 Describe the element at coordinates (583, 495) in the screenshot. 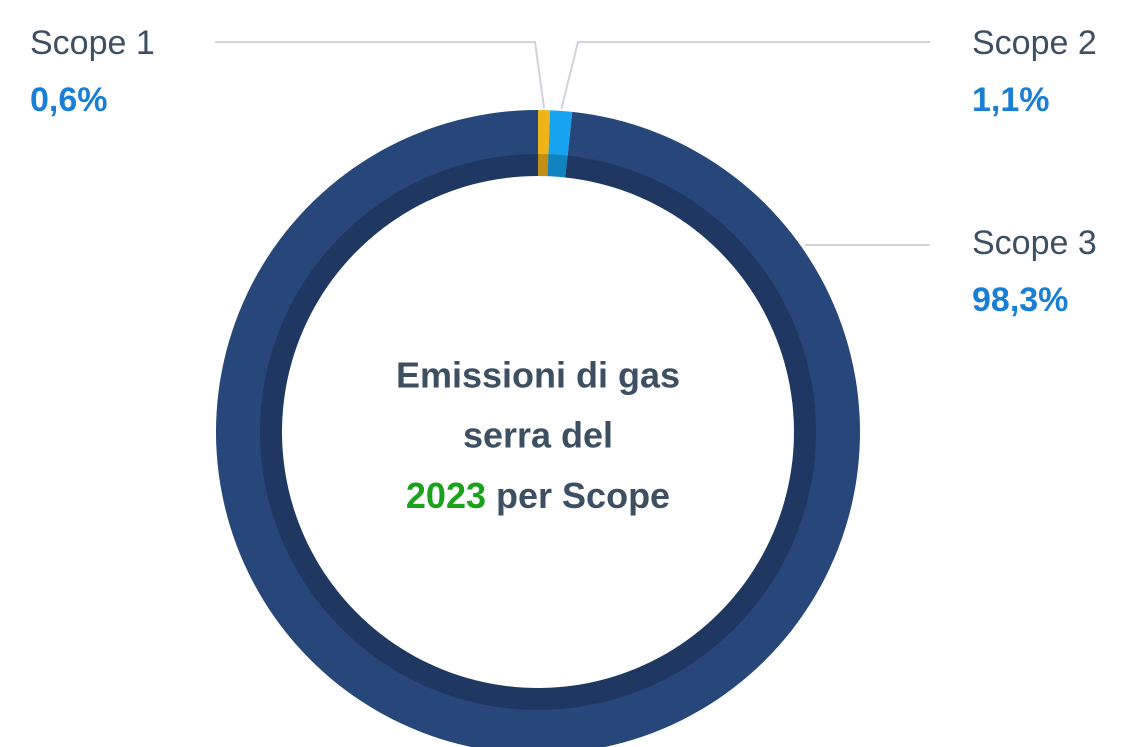

I see `center-text: per Scope` at that location.